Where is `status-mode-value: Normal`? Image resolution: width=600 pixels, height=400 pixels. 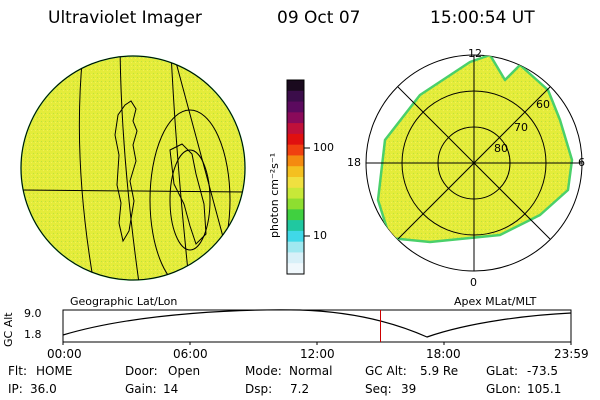
status-mode-value: Normal is located at coordinates (311, 371).